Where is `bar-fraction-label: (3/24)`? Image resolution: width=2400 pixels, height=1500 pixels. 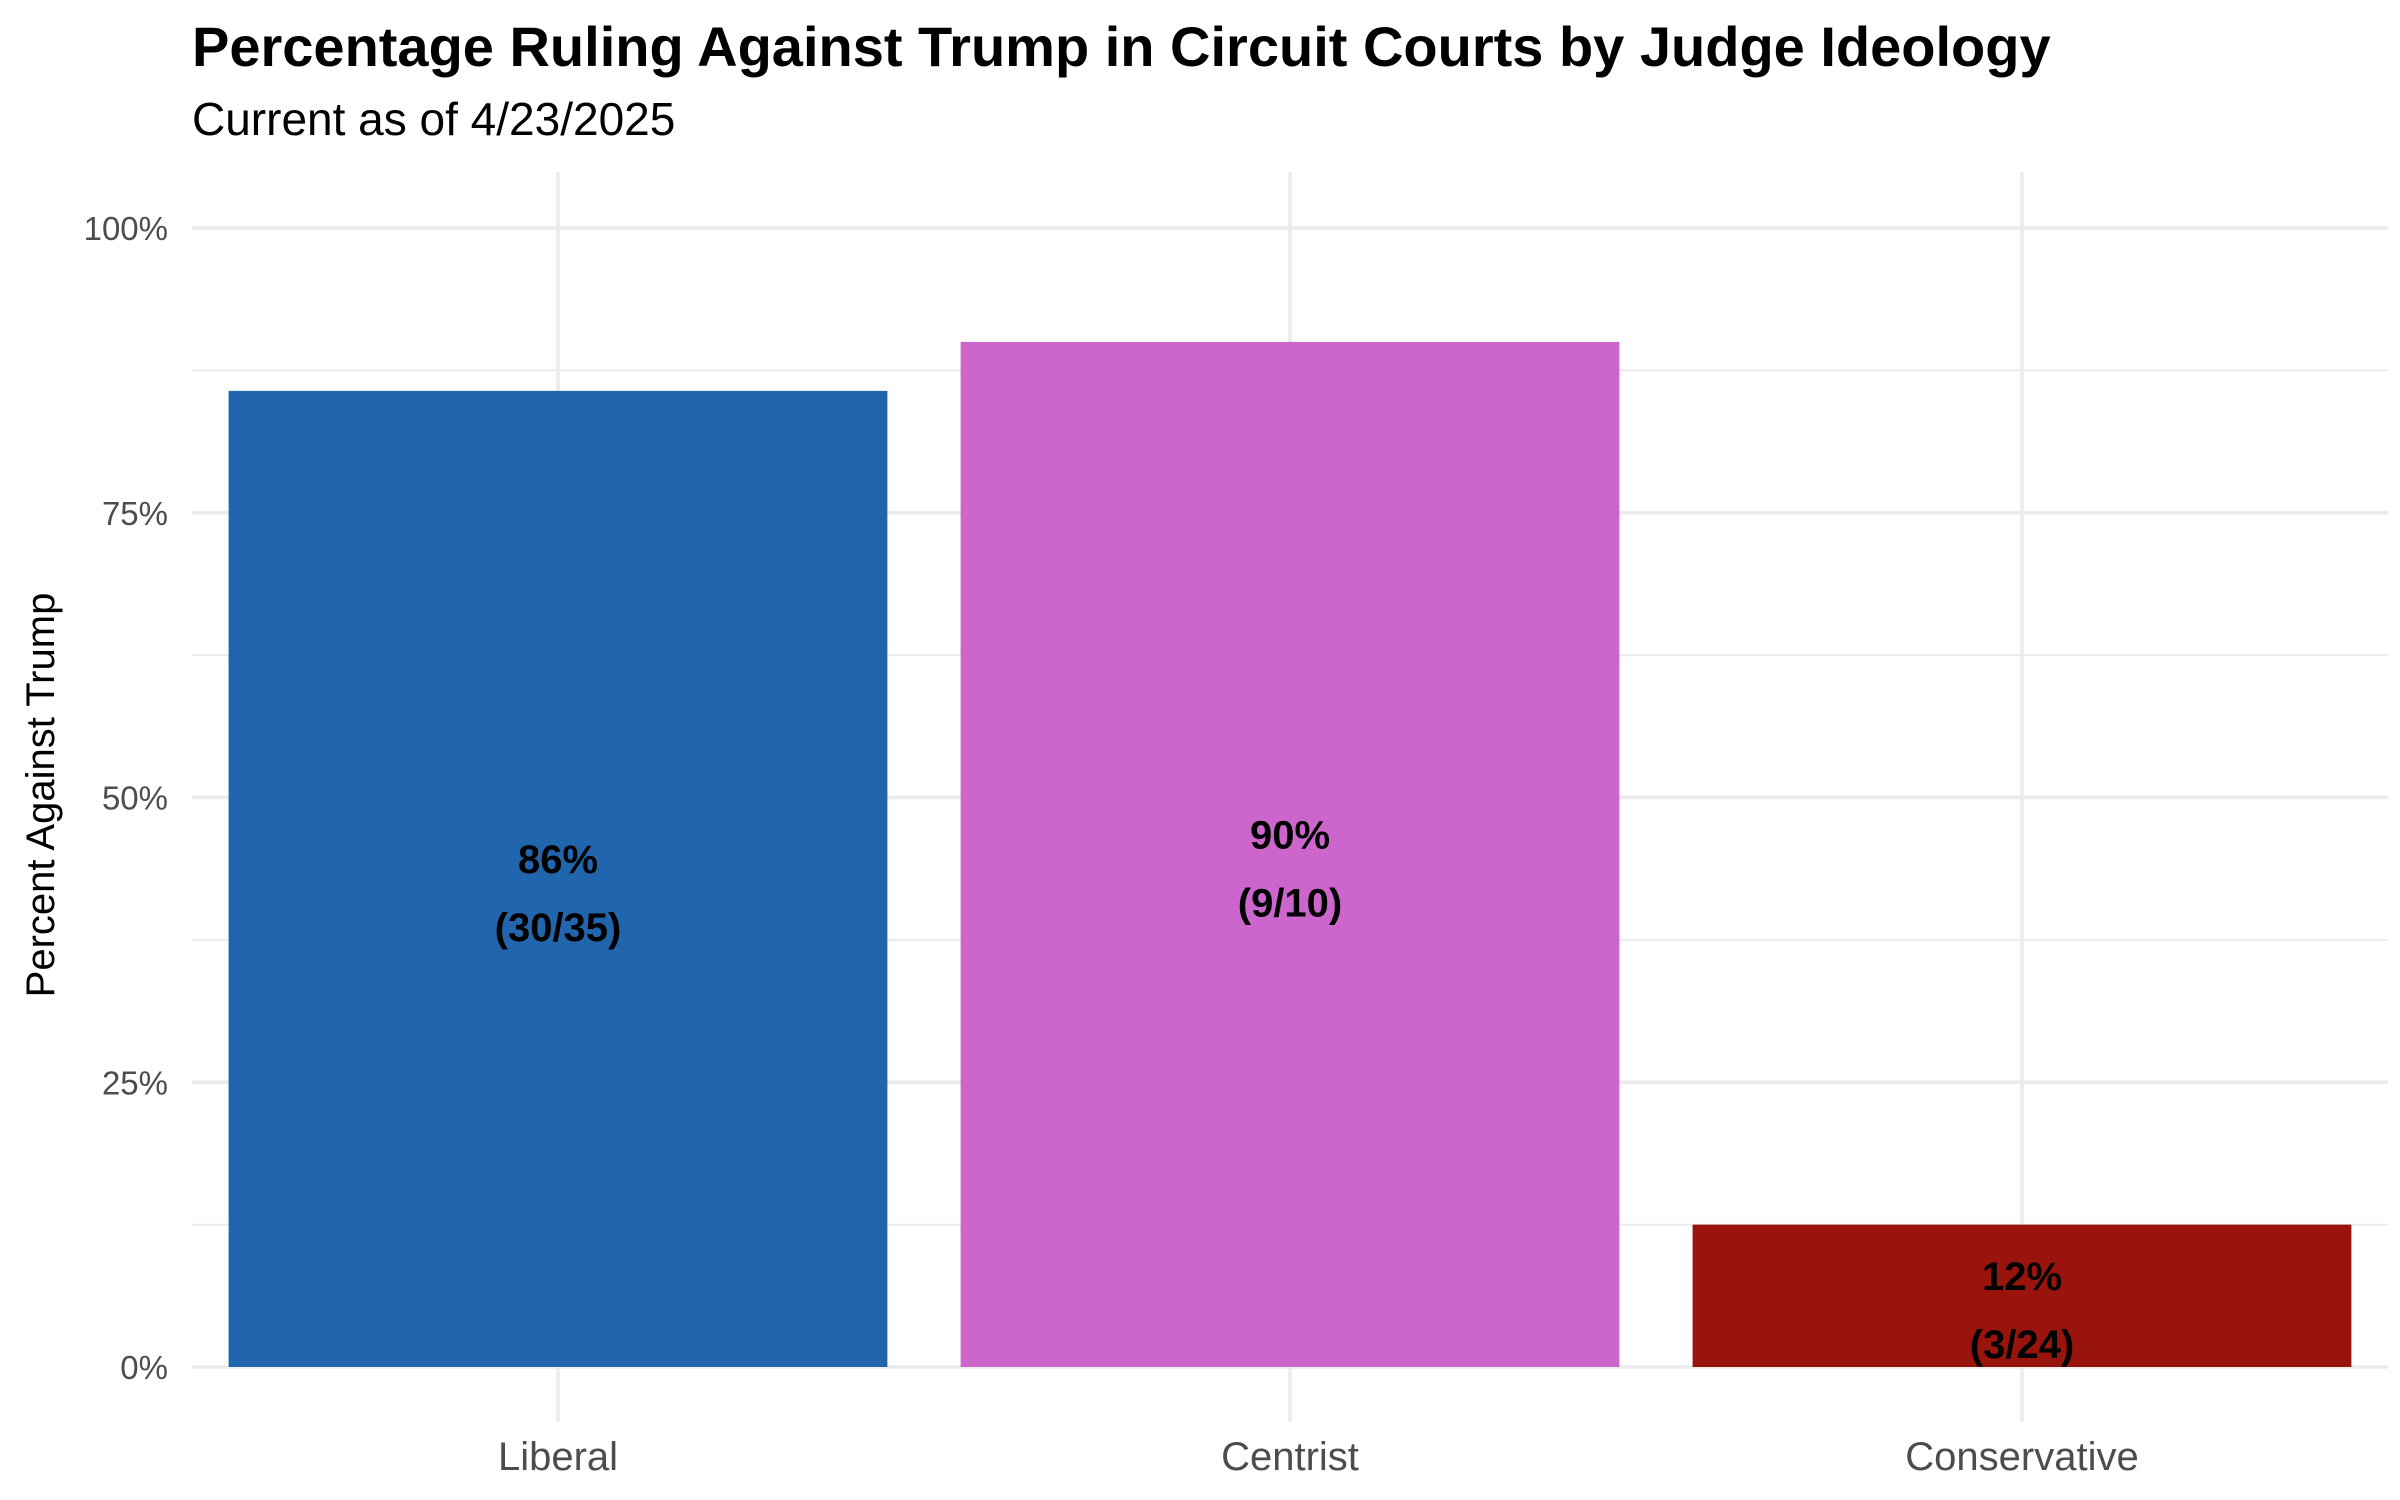 bar-fraction-label: (3/24) is located at coordinates (2022, 1345).